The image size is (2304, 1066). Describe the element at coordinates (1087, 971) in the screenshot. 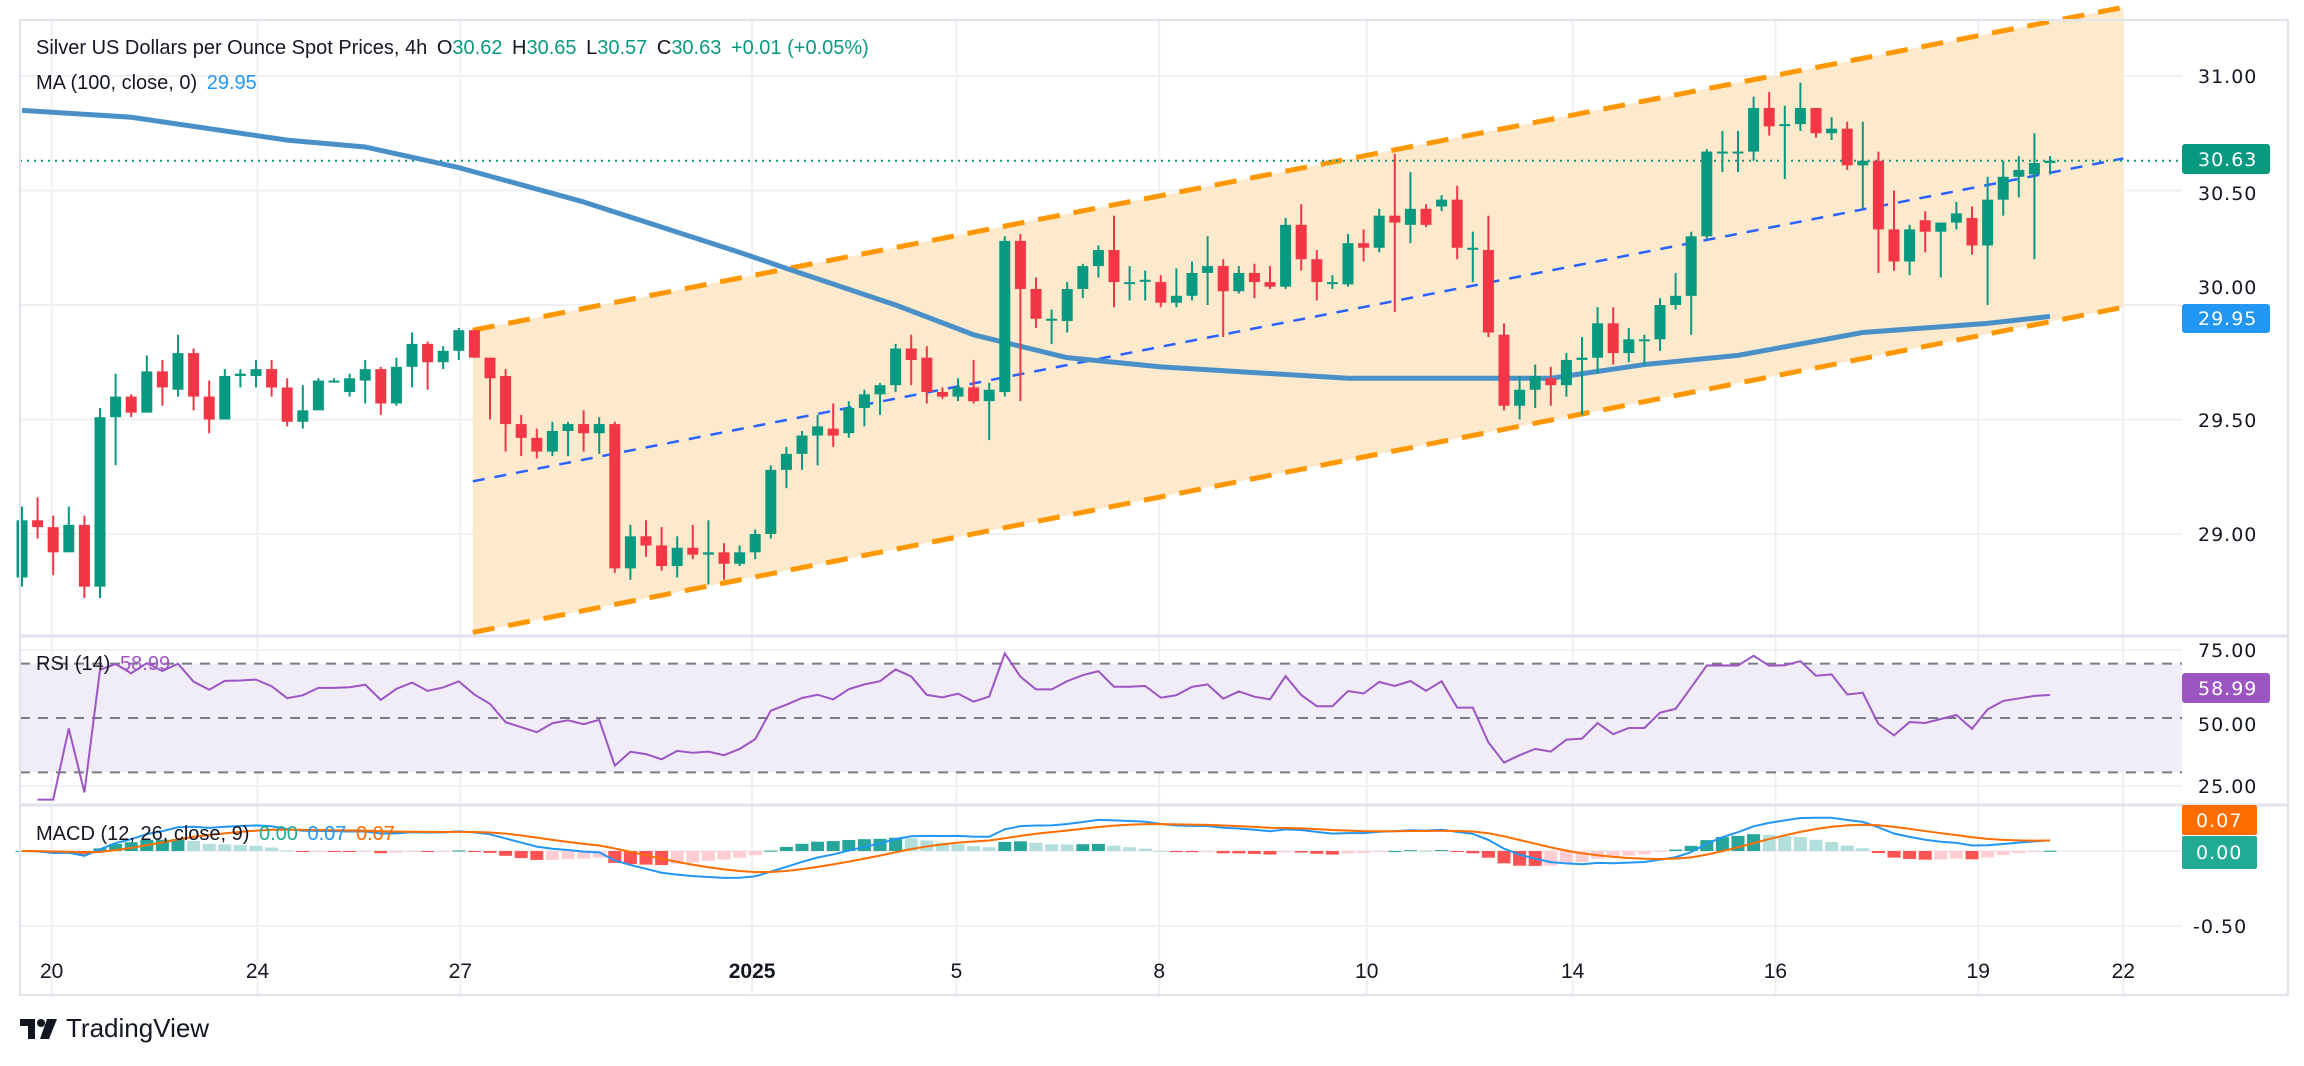

I see `time-axis: 20 24 27 2025 5 8 10 14 16 19 22` at that location.